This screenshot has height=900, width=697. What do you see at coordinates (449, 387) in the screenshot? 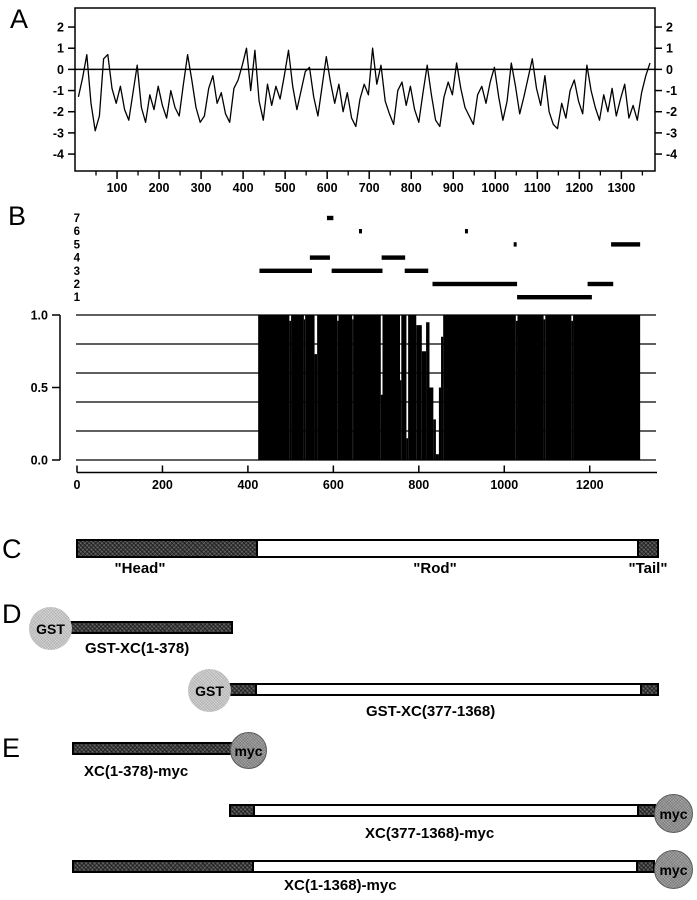
I see `probability-area` at bounding box center [449, 387].